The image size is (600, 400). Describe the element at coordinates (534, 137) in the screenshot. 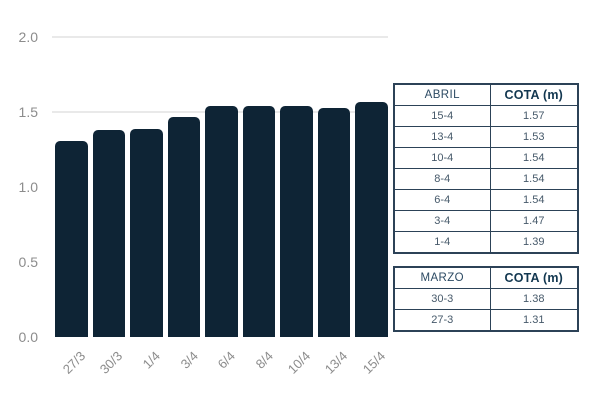

I see `value-cell: 1.53` at that location.